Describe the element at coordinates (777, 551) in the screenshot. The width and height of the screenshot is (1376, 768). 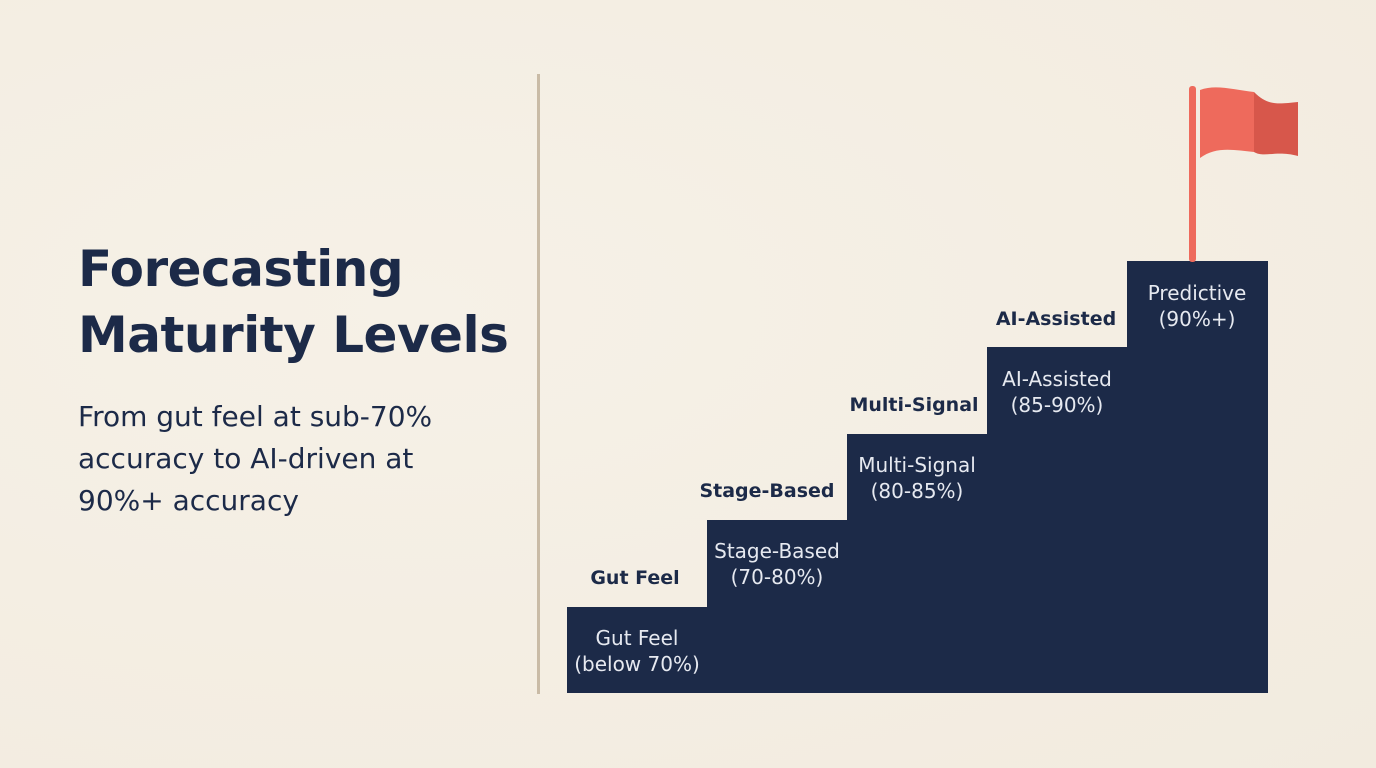
I see `step-name: Stage-Based` at that location.